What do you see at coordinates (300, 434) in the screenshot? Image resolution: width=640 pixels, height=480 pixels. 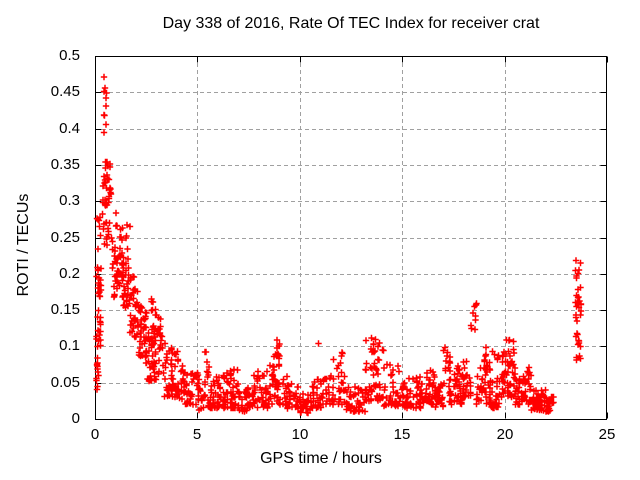 I see `x-tick-label: 10` at bounding box center [300, 434].